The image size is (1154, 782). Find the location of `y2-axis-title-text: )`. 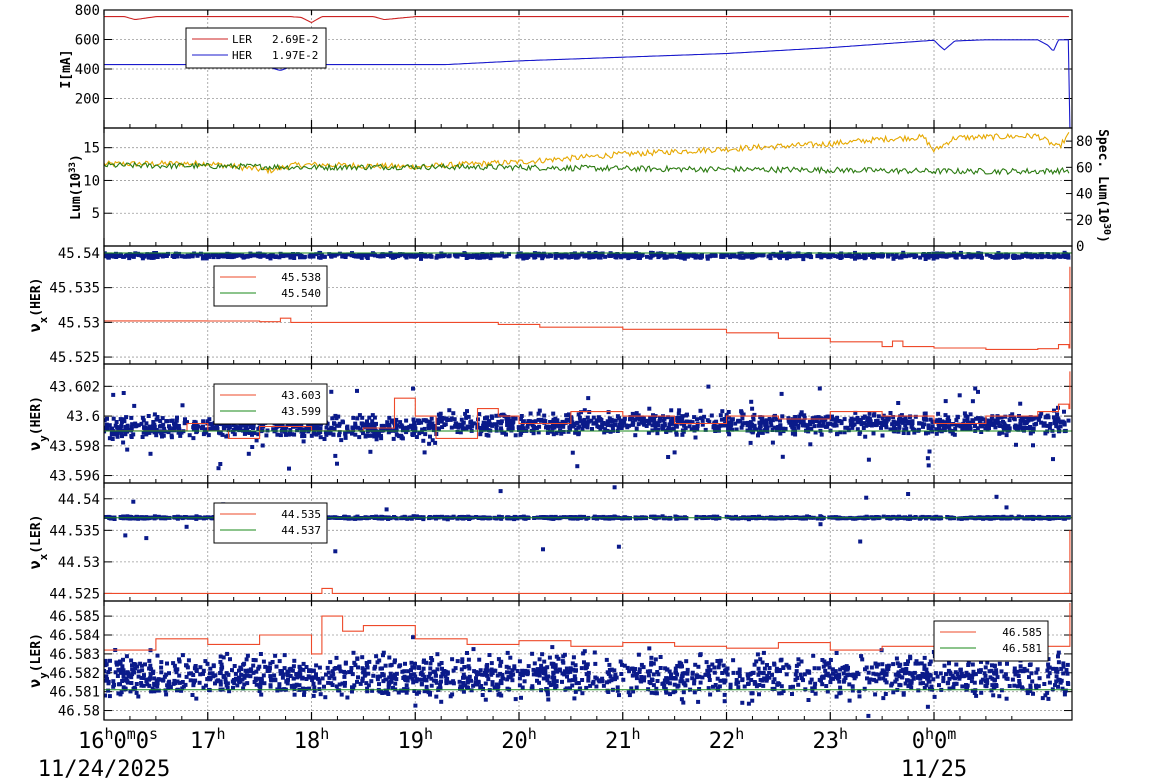

y2-axis-title-text: ) is located at coordinates (1102, 239).